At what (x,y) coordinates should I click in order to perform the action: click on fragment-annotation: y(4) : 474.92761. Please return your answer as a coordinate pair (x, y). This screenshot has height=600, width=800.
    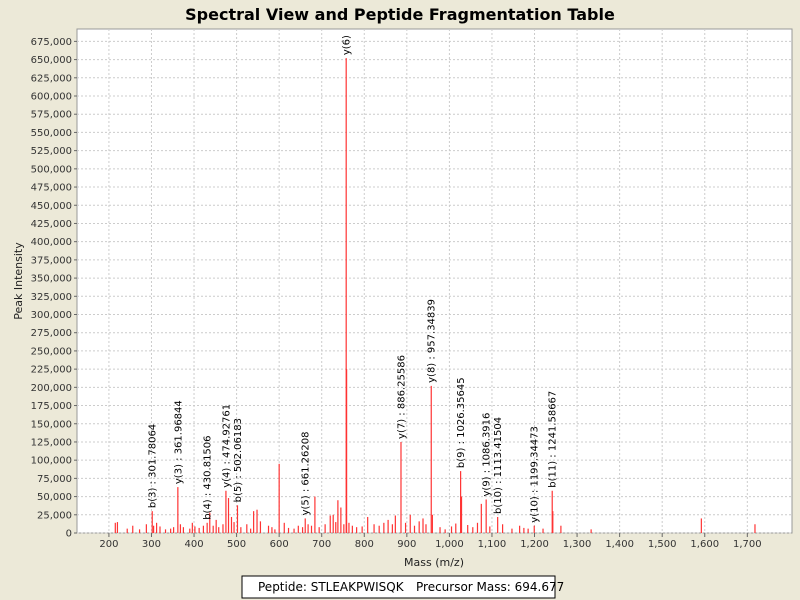
    Looking at the image, I should click on (226, 446).